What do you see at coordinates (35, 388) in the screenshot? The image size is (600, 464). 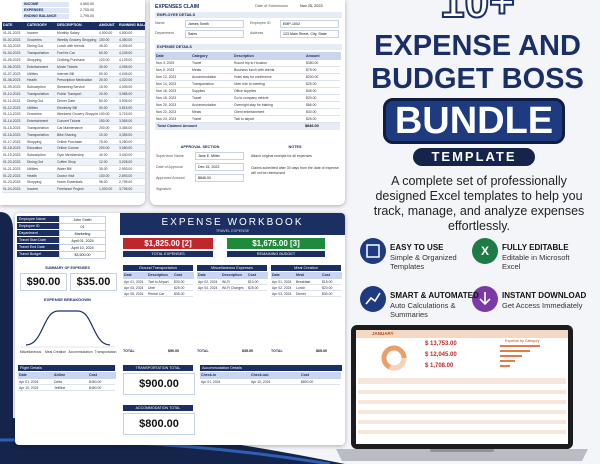 I see `table-cell: Apr 10, 2024` at bounding box center [35, 388].